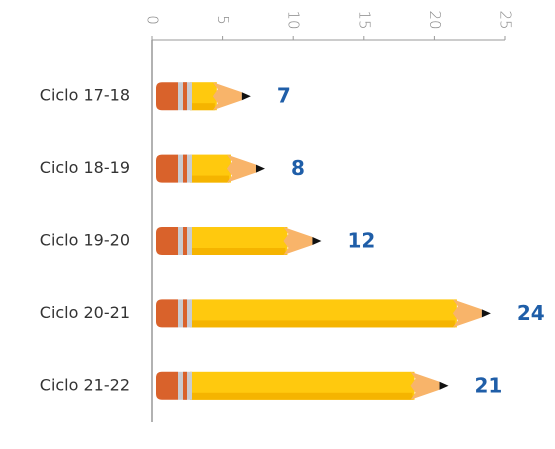 The image size is (555, 449). I want to click on x-tick-label: 10, so click(294, 19).